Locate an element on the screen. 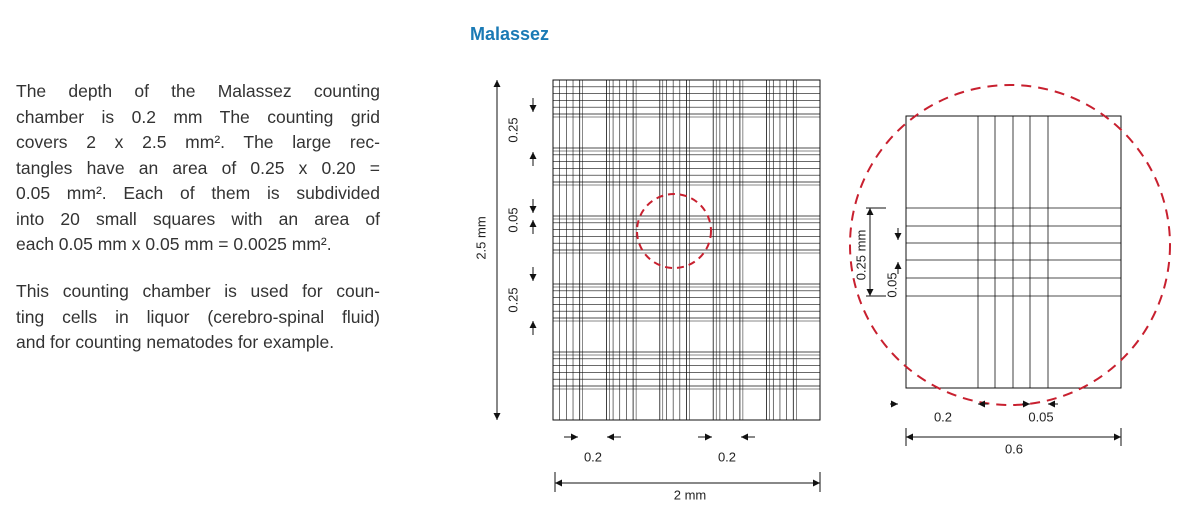  title: Malassez is located at coordinates (510, 34).